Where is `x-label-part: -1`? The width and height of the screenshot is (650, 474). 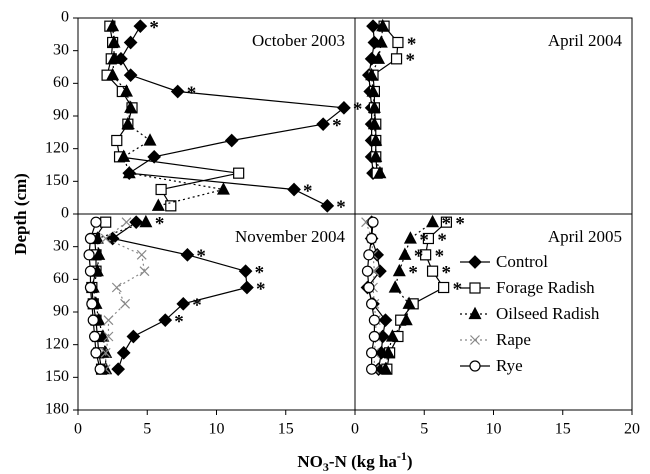 x-label-part: -1 is located at coordinates (402, 456).